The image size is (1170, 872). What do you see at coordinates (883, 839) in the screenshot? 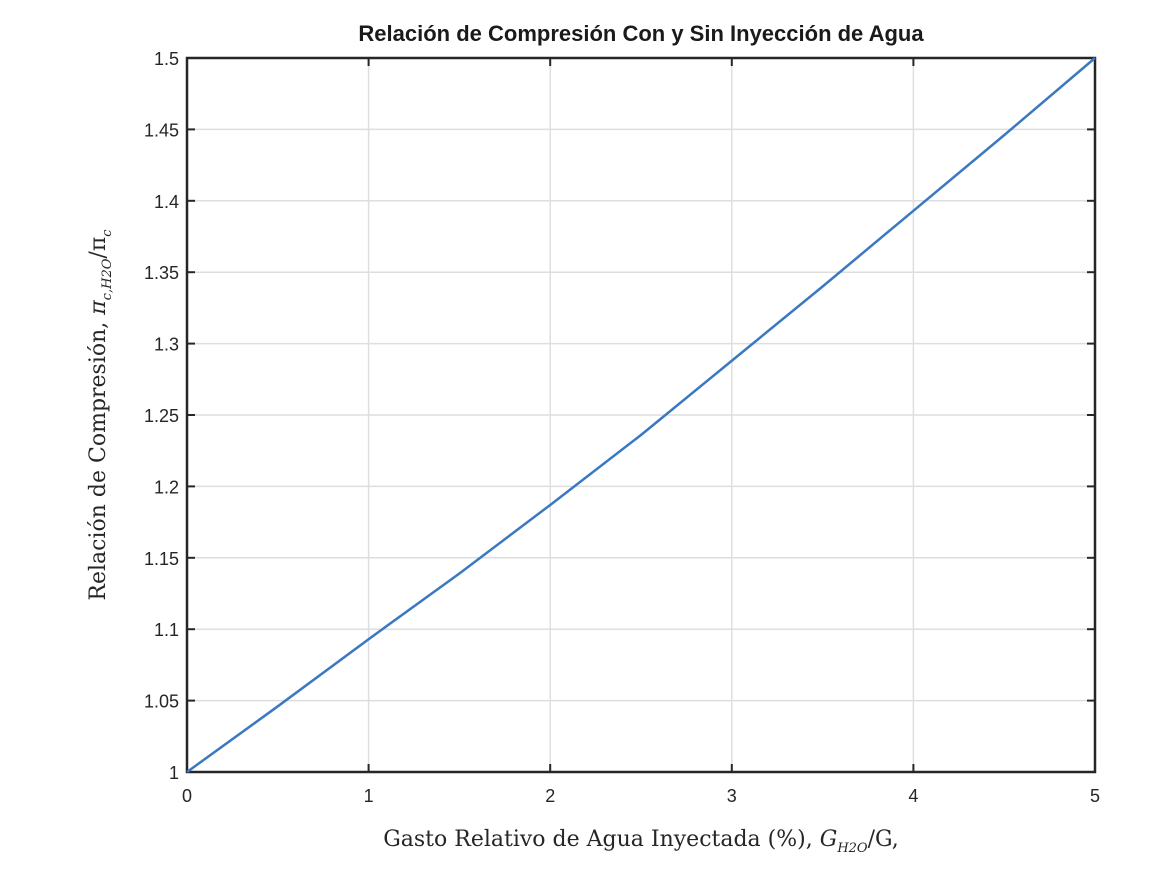
I see `x-axis-label-suffix: /G,` at bounding box center [883, 839].